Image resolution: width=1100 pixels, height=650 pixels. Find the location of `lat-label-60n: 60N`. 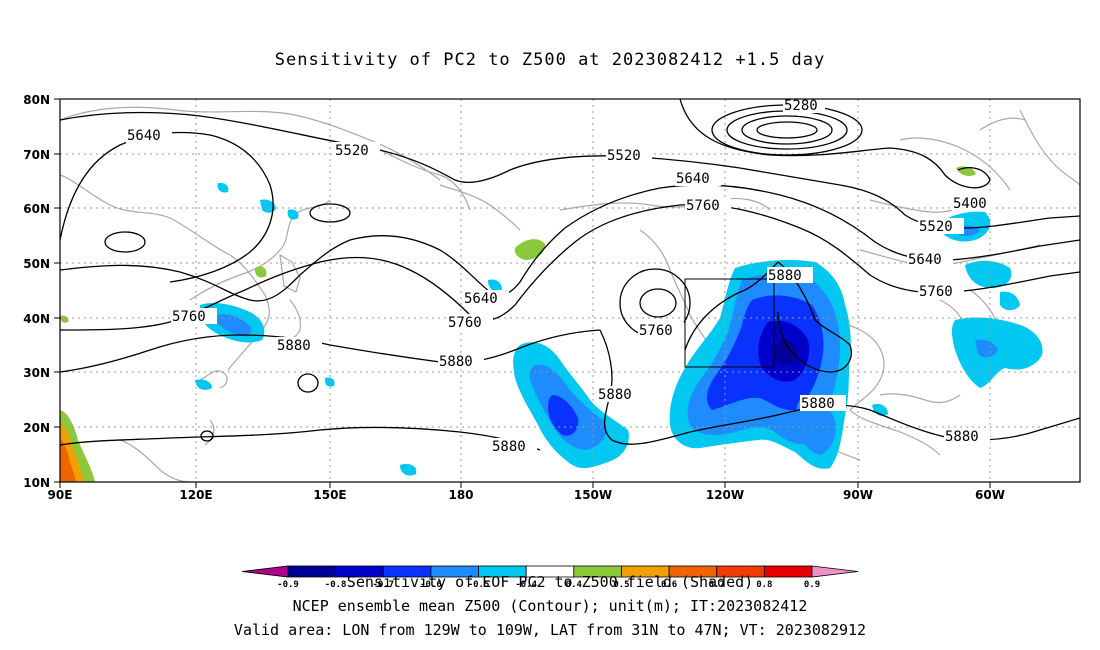

lat-label-60n: 60N is located at coordinates (36, 209).